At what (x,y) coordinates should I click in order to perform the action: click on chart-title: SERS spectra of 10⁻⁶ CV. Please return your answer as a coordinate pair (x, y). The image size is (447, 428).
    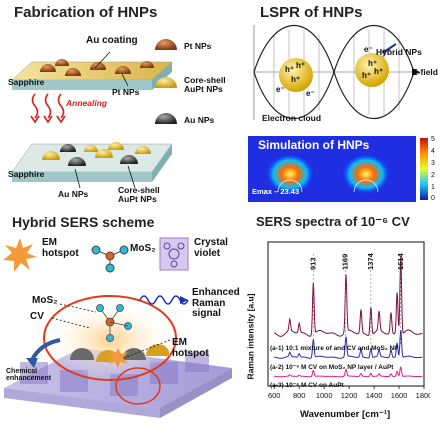
    Looking at the image, I should click on (333, 221).